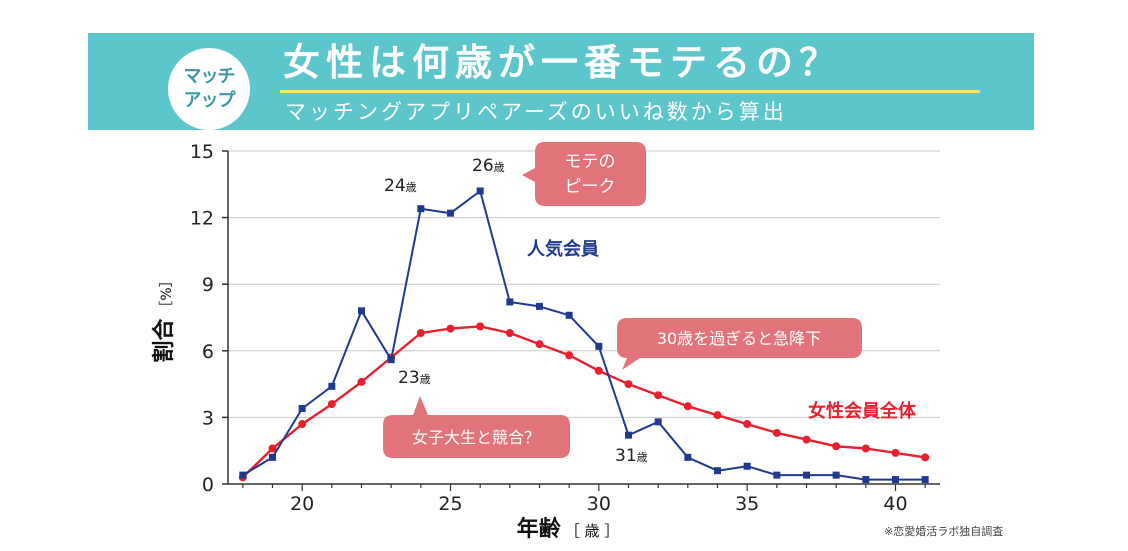 The width and height of the screenshot is (1128, 551). What do you see at coordinates (476, 437) in the screenshot?
I see `callout-compete-text: 女子大生と競合？` at bounding box center [476, 437].